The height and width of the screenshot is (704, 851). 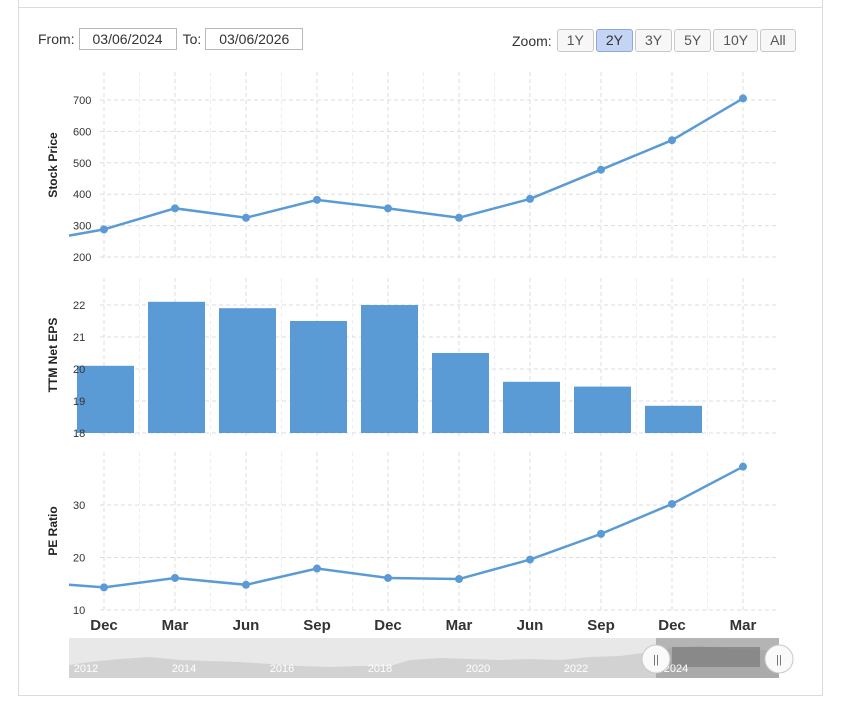 I want to click on navigator-year-label: 2022, so click(x=576, y=669).